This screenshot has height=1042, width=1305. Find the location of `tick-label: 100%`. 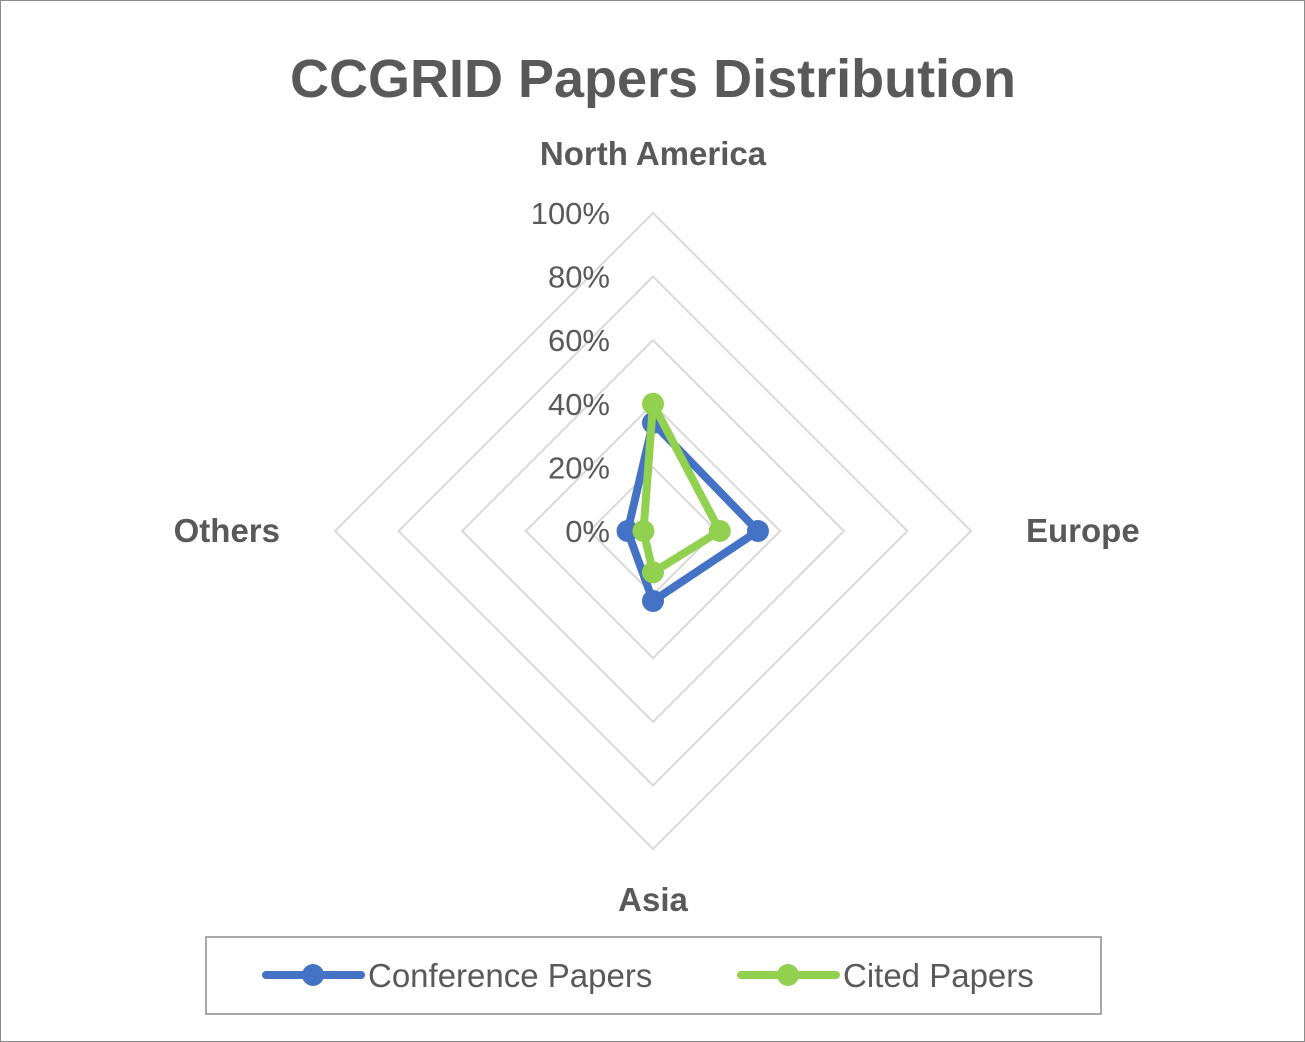

tick-label: 100% is located at coordinates (570, 213).